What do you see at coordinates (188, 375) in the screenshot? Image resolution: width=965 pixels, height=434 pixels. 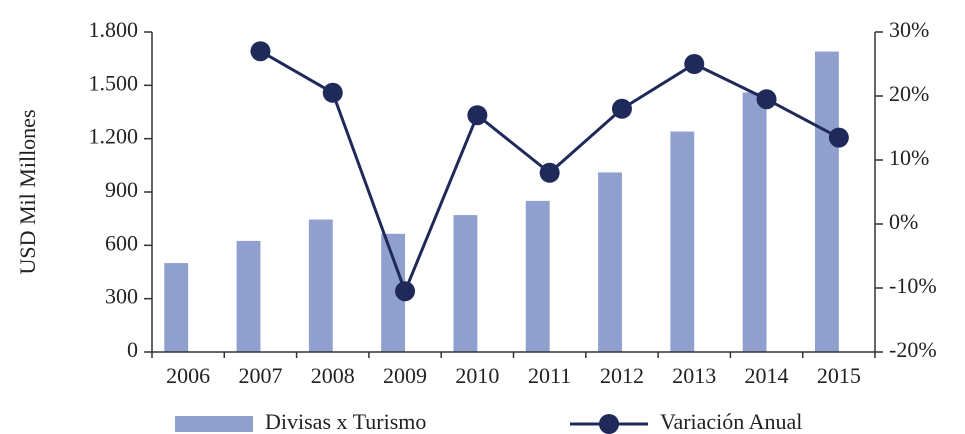 I see `x-tick-label: 2006` at bounding box center [188, 375].